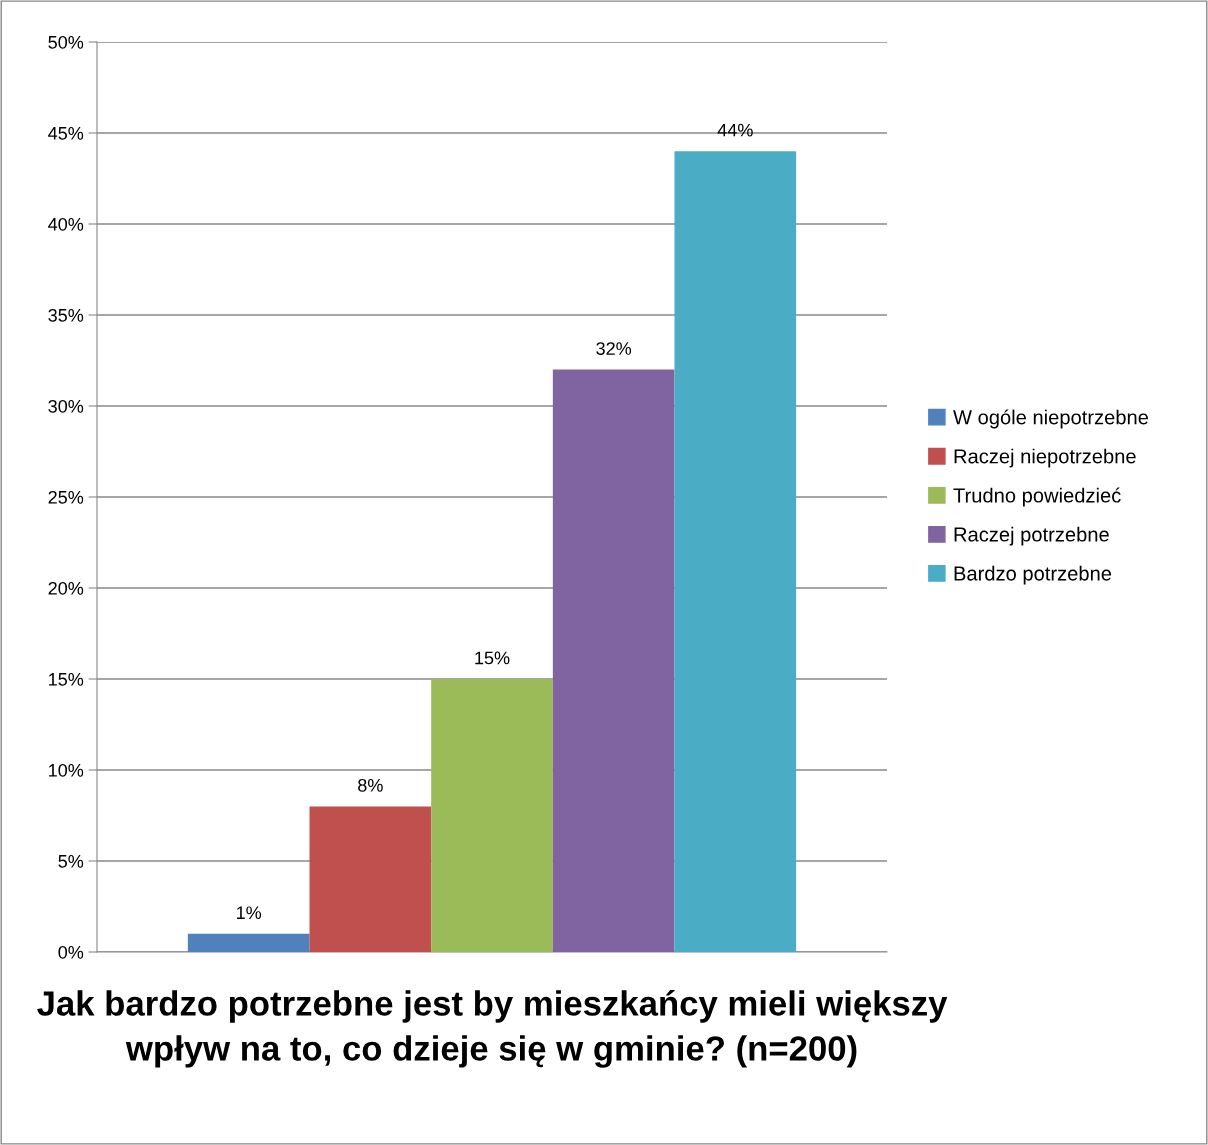 Image resolution: width=1208 pixels, height=1145 pixels. I want to click on data-label: 32%, so click(614, 348).